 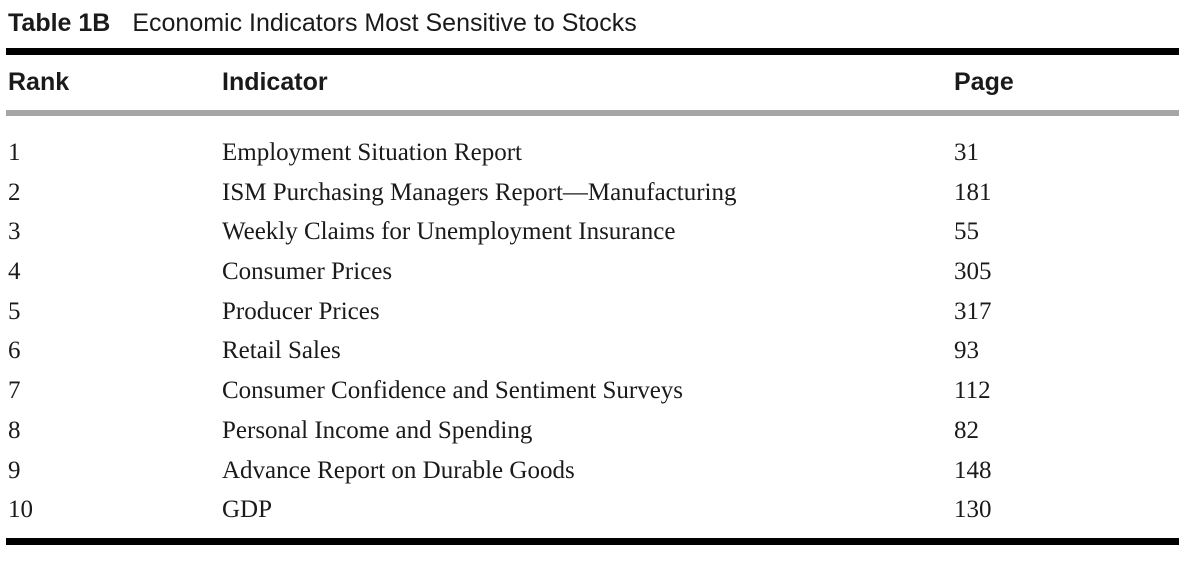 I want to click on cell-rank: 7, so click(x=14, y=391).